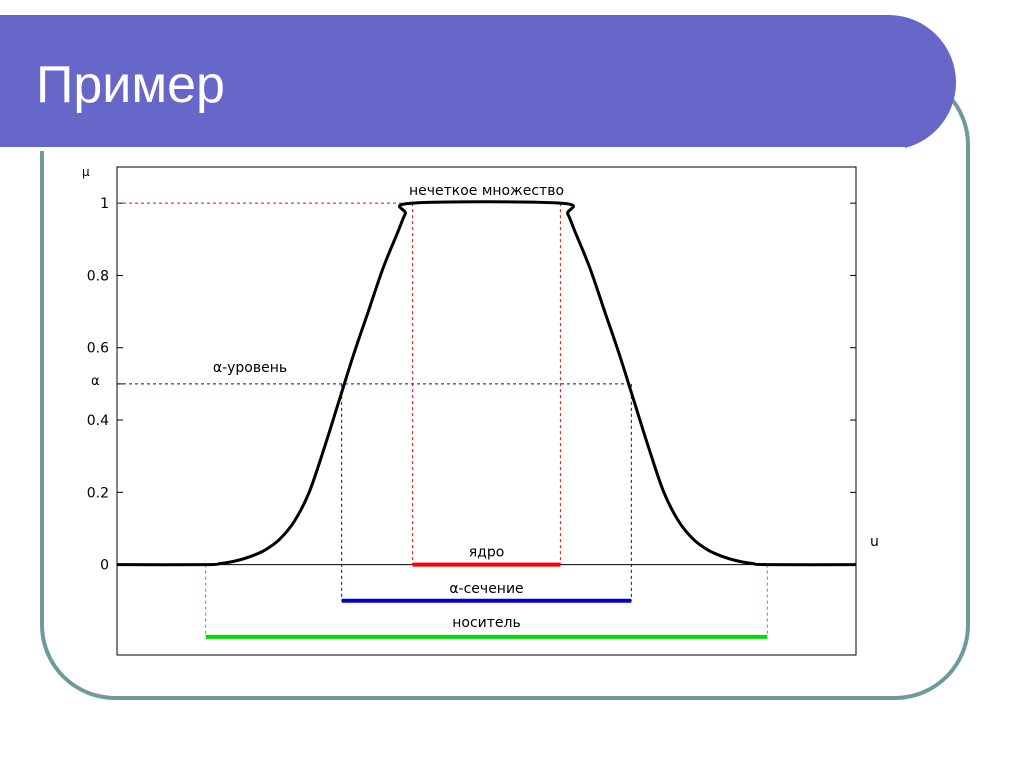 The width and height of the screenshot is (1024, 768). Describe the element at coordinates (98, 421) in the screenshot. I see `y-tick-label: 0.4` at that location.